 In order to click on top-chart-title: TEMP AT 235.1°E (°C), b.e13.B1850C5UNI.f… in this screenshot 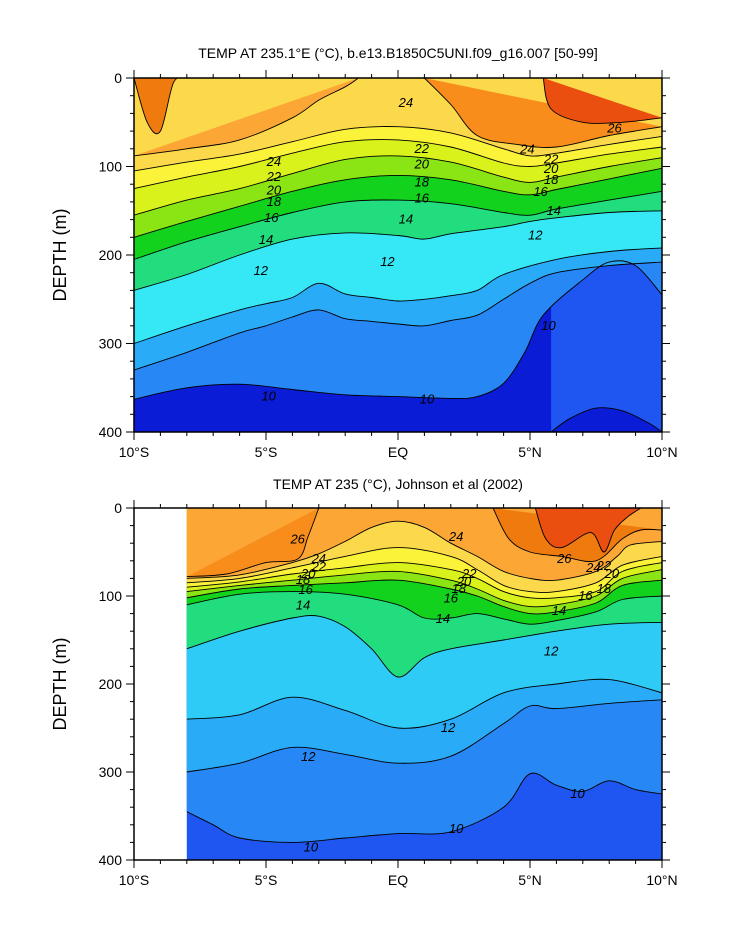, I will do `click(398, 53)`.